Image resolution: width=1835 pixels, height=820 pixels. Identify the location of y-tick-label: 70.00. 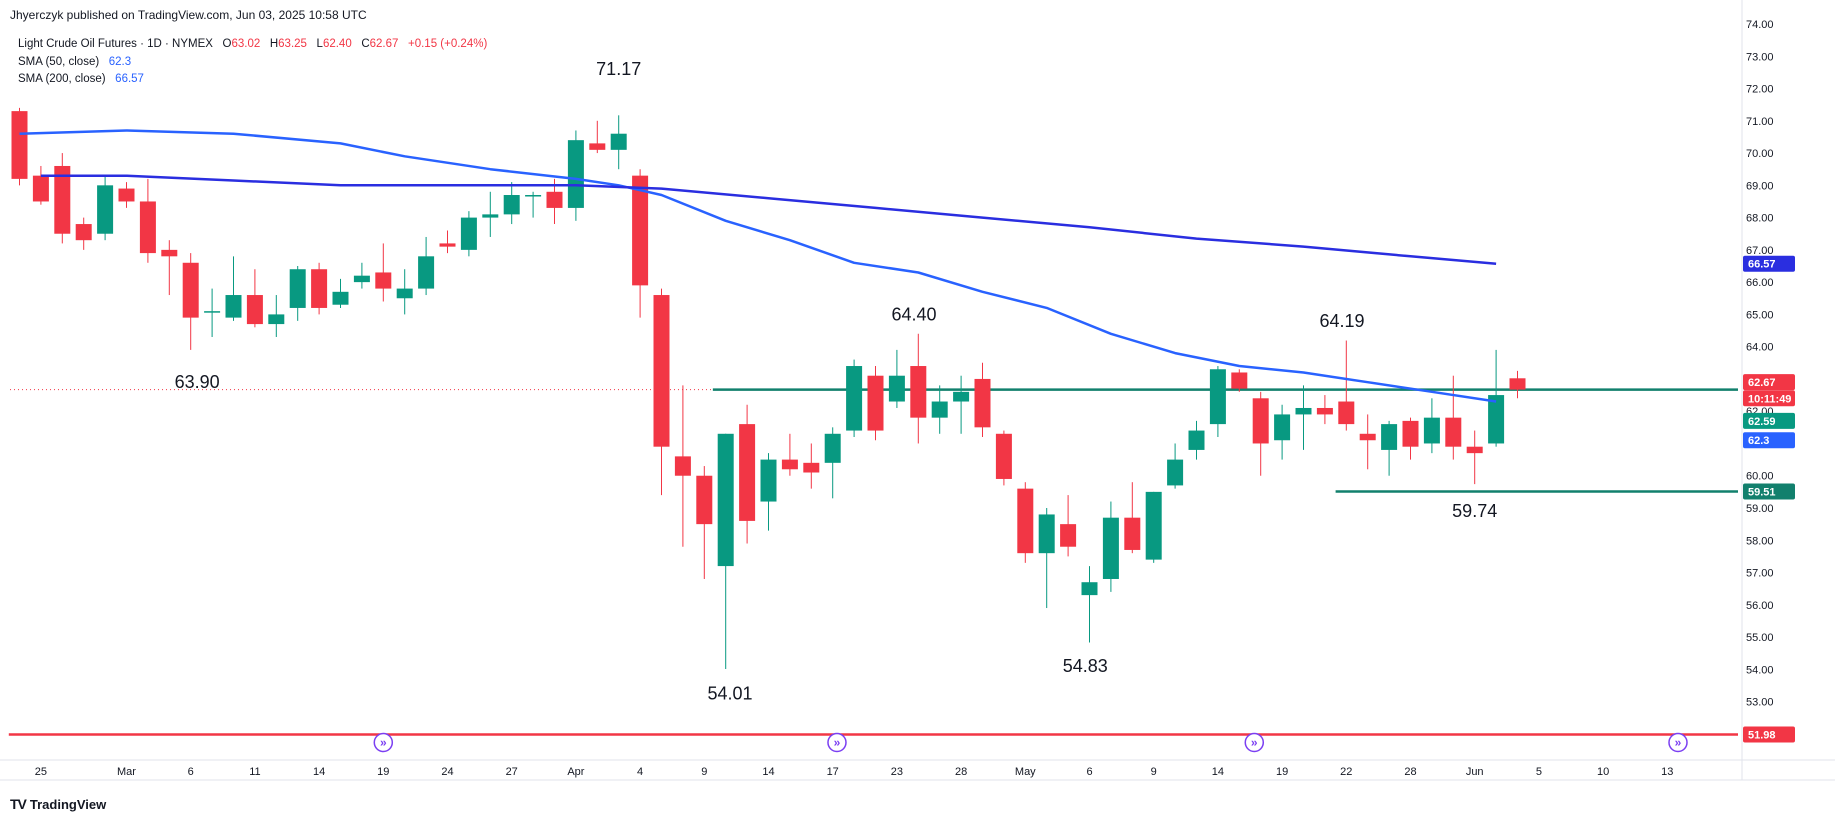
(1760, 154).